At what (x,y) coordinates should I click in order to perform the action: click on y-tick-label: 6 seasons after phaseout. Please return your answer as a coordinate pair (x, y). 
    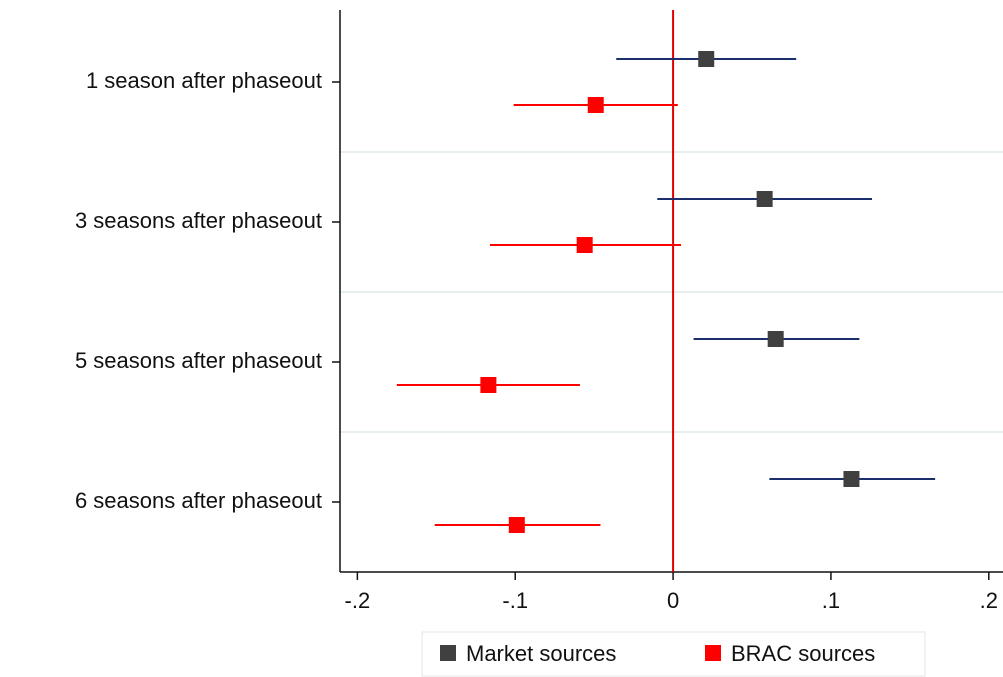
    Looking at the image, I should click on (198, 500).